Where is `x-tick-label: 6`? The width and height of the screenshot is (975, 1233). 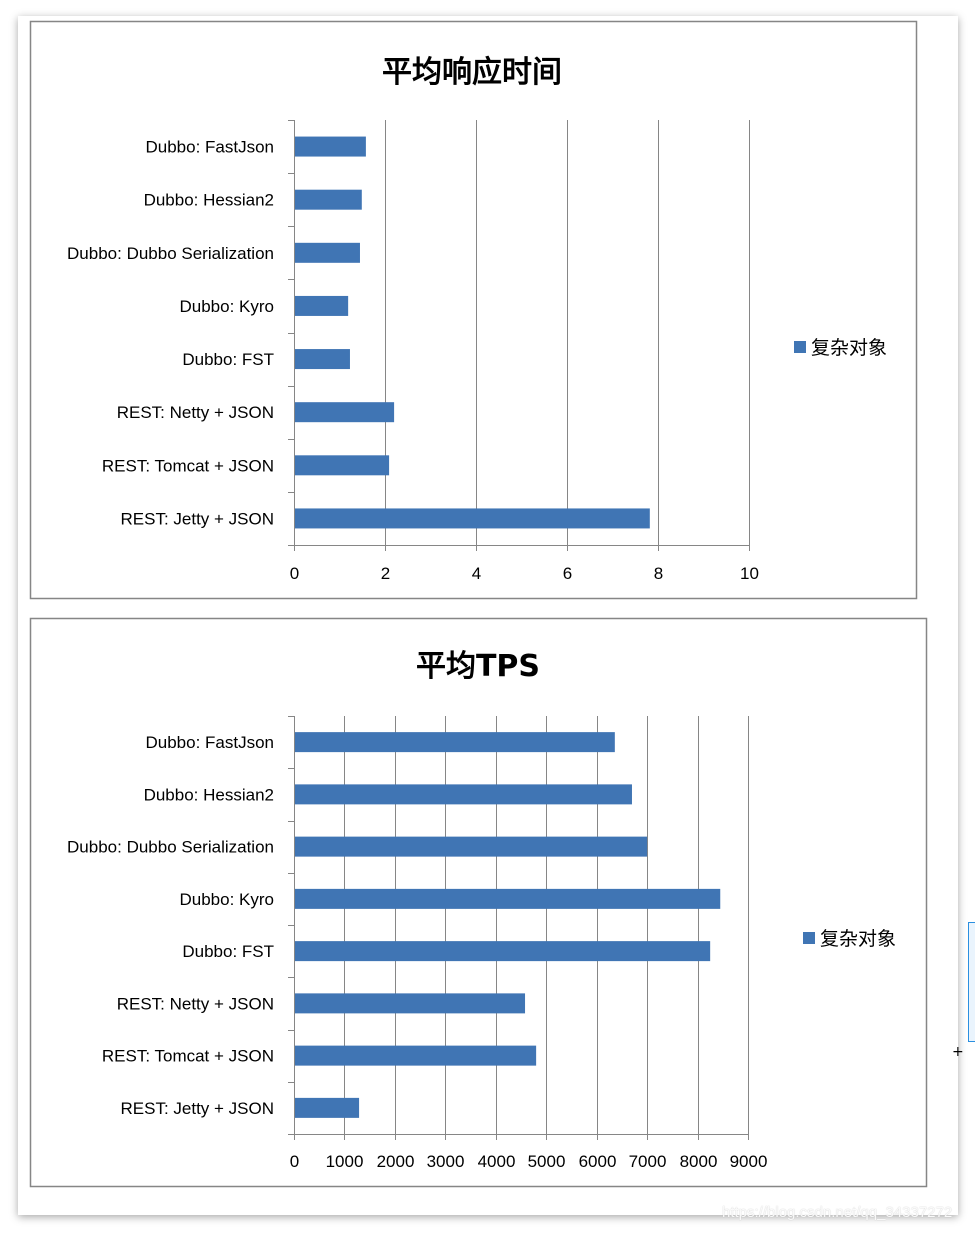 x-tick-label: 6 is located at coordinates (567, 573).